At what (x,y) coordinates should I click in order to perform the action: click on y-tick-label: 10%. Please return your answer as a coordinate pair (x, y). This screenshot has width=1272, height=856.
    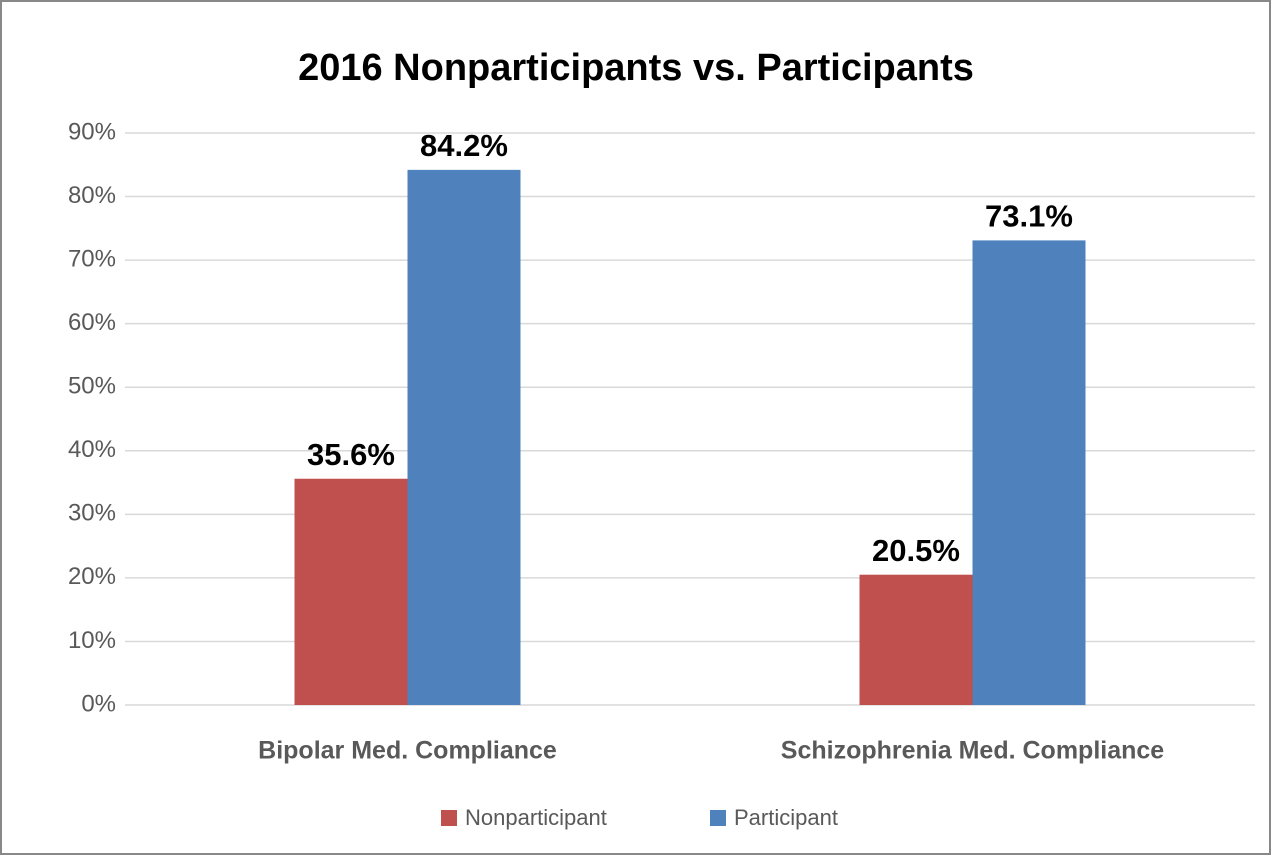
    Looking at the image, I should click on (92, 640).